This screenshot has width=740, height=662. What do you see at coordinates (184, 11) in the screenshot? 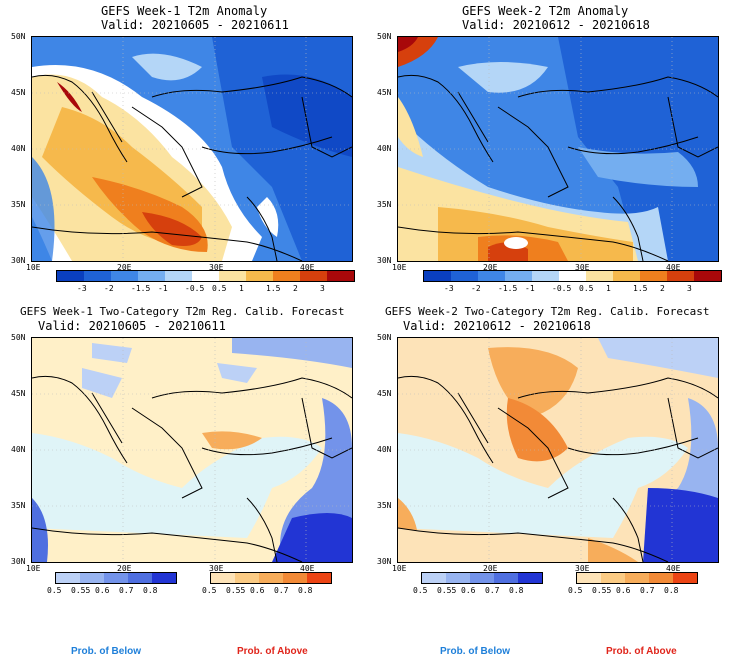
I see `panel-1-title: GEFS Week-1 T2m Anomaly` at bounding box center [184, 11].